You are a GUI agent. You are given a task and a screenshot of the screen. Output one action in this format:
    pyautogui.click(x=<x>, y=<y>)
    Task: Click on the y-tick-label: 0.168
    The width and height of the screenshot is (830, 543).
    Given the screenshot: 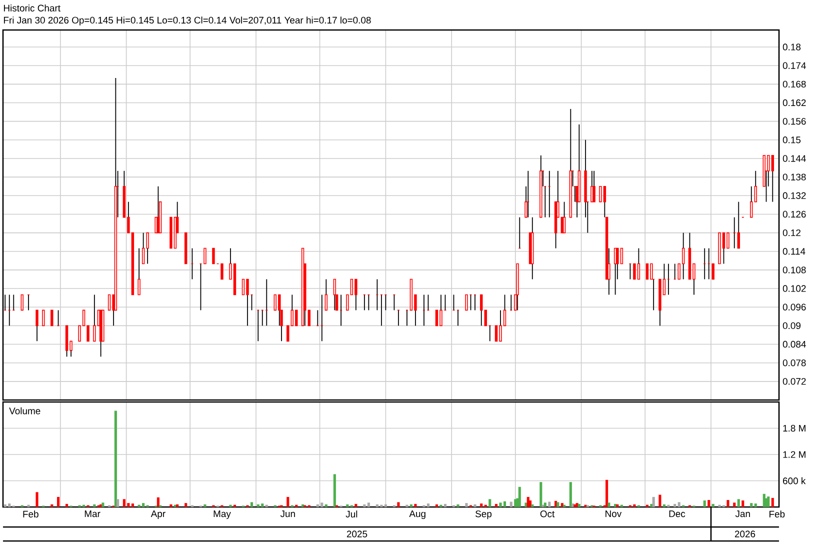 What is the action you would take?
    pyautogui.click(x=794, y=84)
    